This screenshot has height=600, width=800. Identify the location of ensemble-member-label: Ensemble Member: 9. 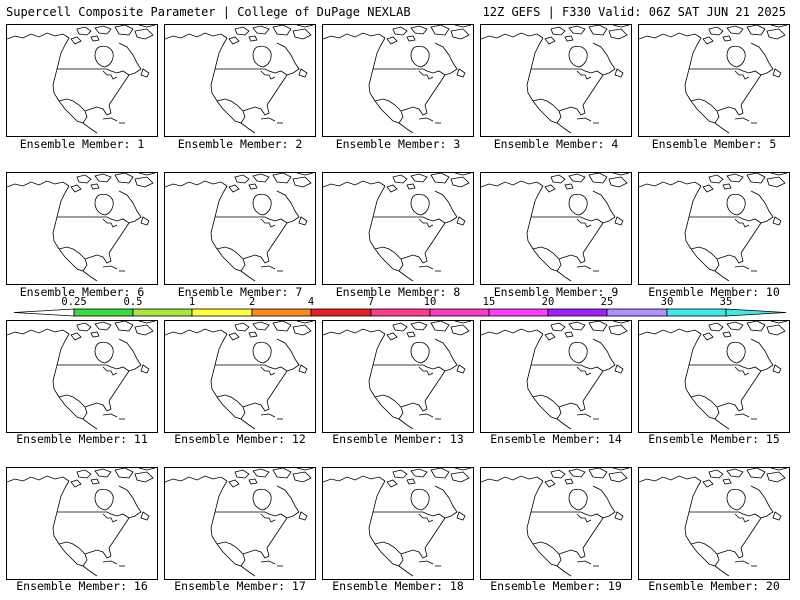
(556, 292).